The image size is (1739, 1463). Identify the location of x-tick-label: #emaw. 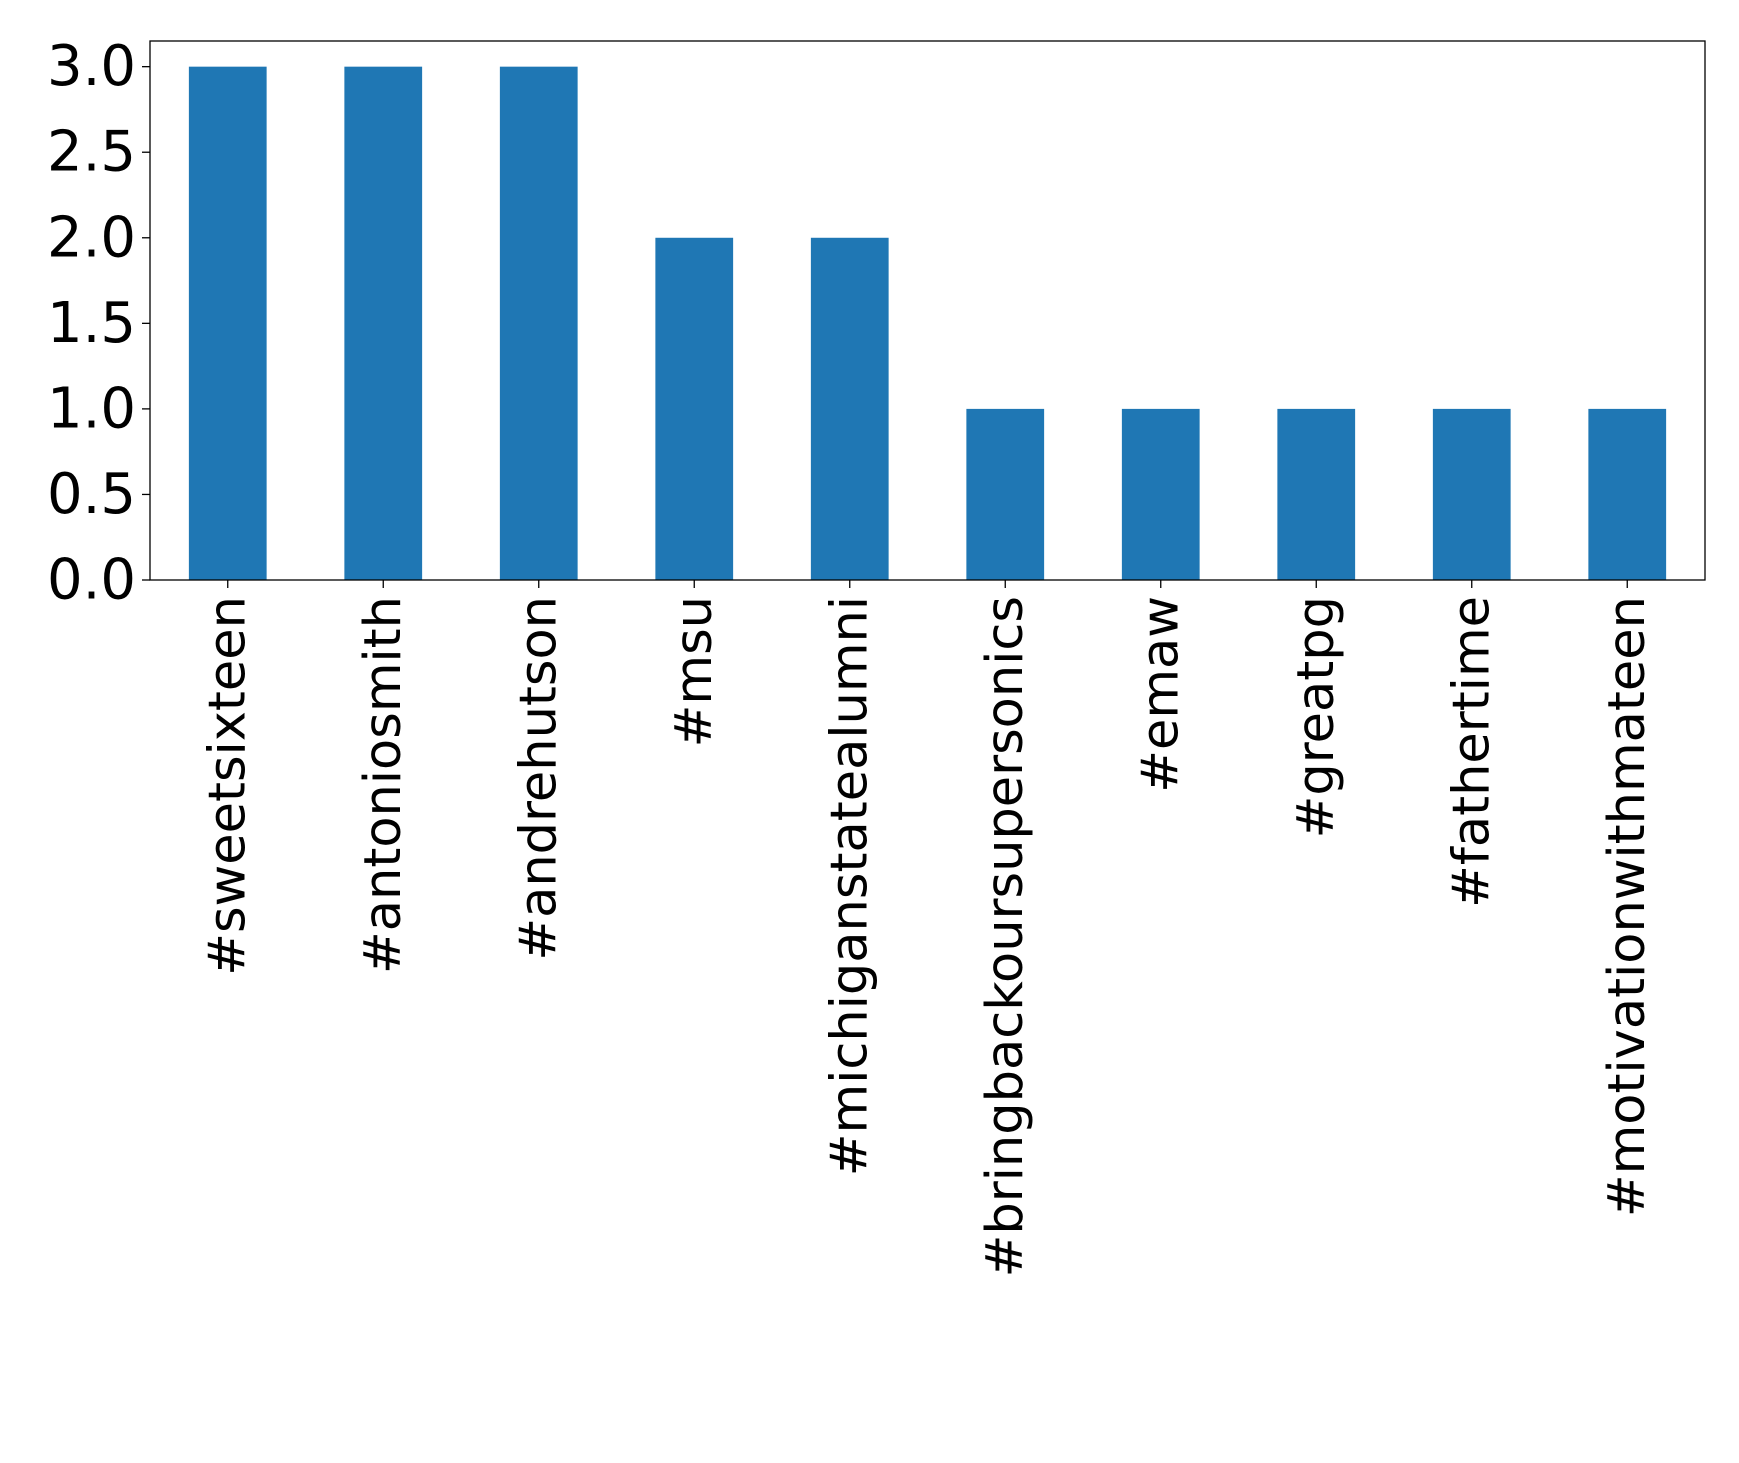
(1160, 694).